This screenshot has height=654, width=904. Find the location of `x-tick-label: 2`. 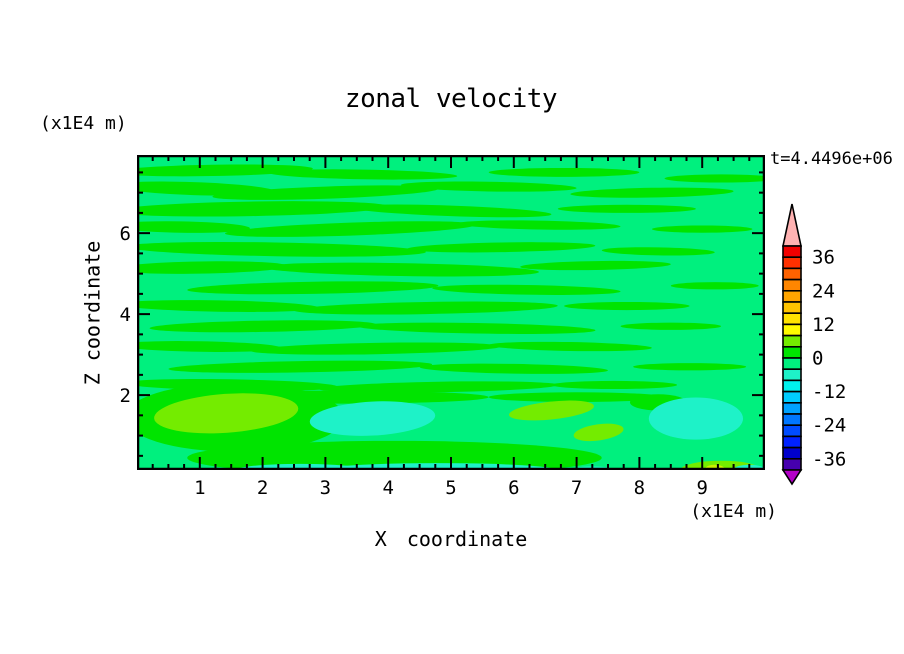

x-tick-label: 2 is located at coordinates (262, 488).